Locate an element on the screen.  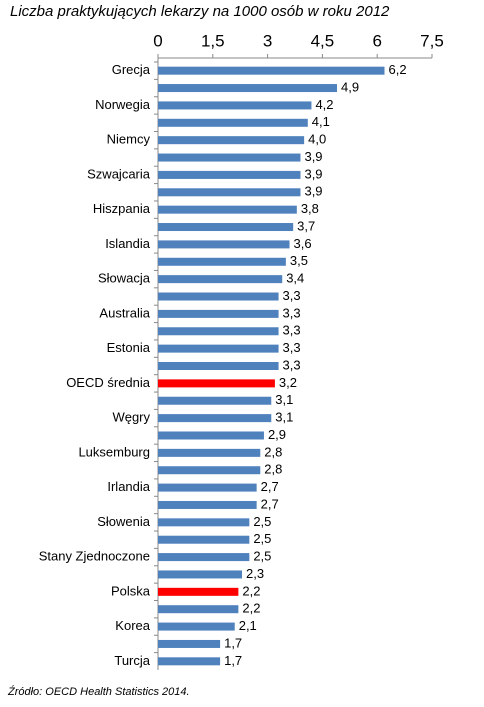
y-tick-label: Polska is located at coordinates (131, 590).